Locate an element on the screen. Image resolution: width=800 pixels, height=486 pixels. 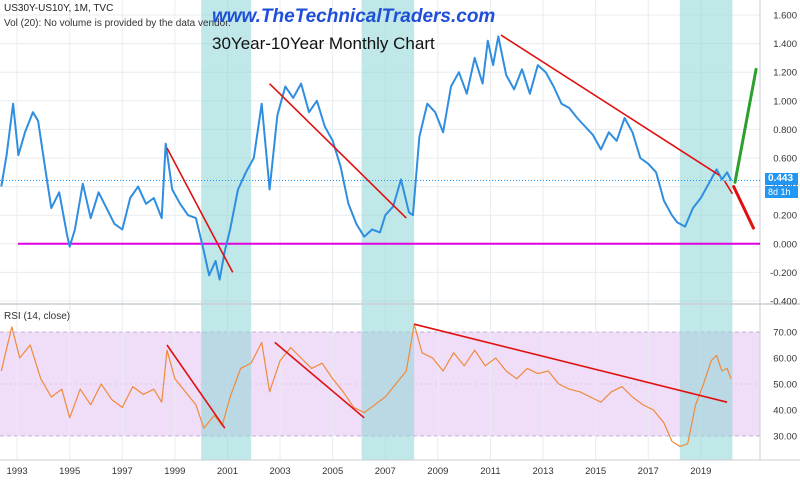
time-tick-label: 1999 is located at coordinates (174, 471).